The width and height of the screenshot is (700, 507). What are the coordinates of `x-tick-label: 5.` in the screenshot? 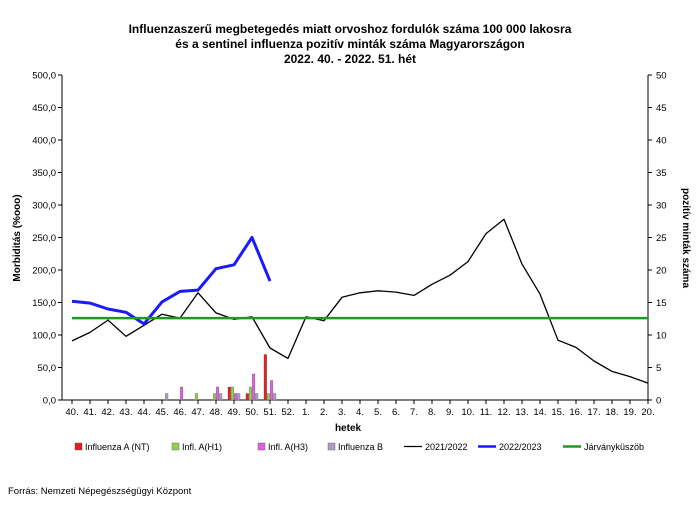 It's located at (378, 412).